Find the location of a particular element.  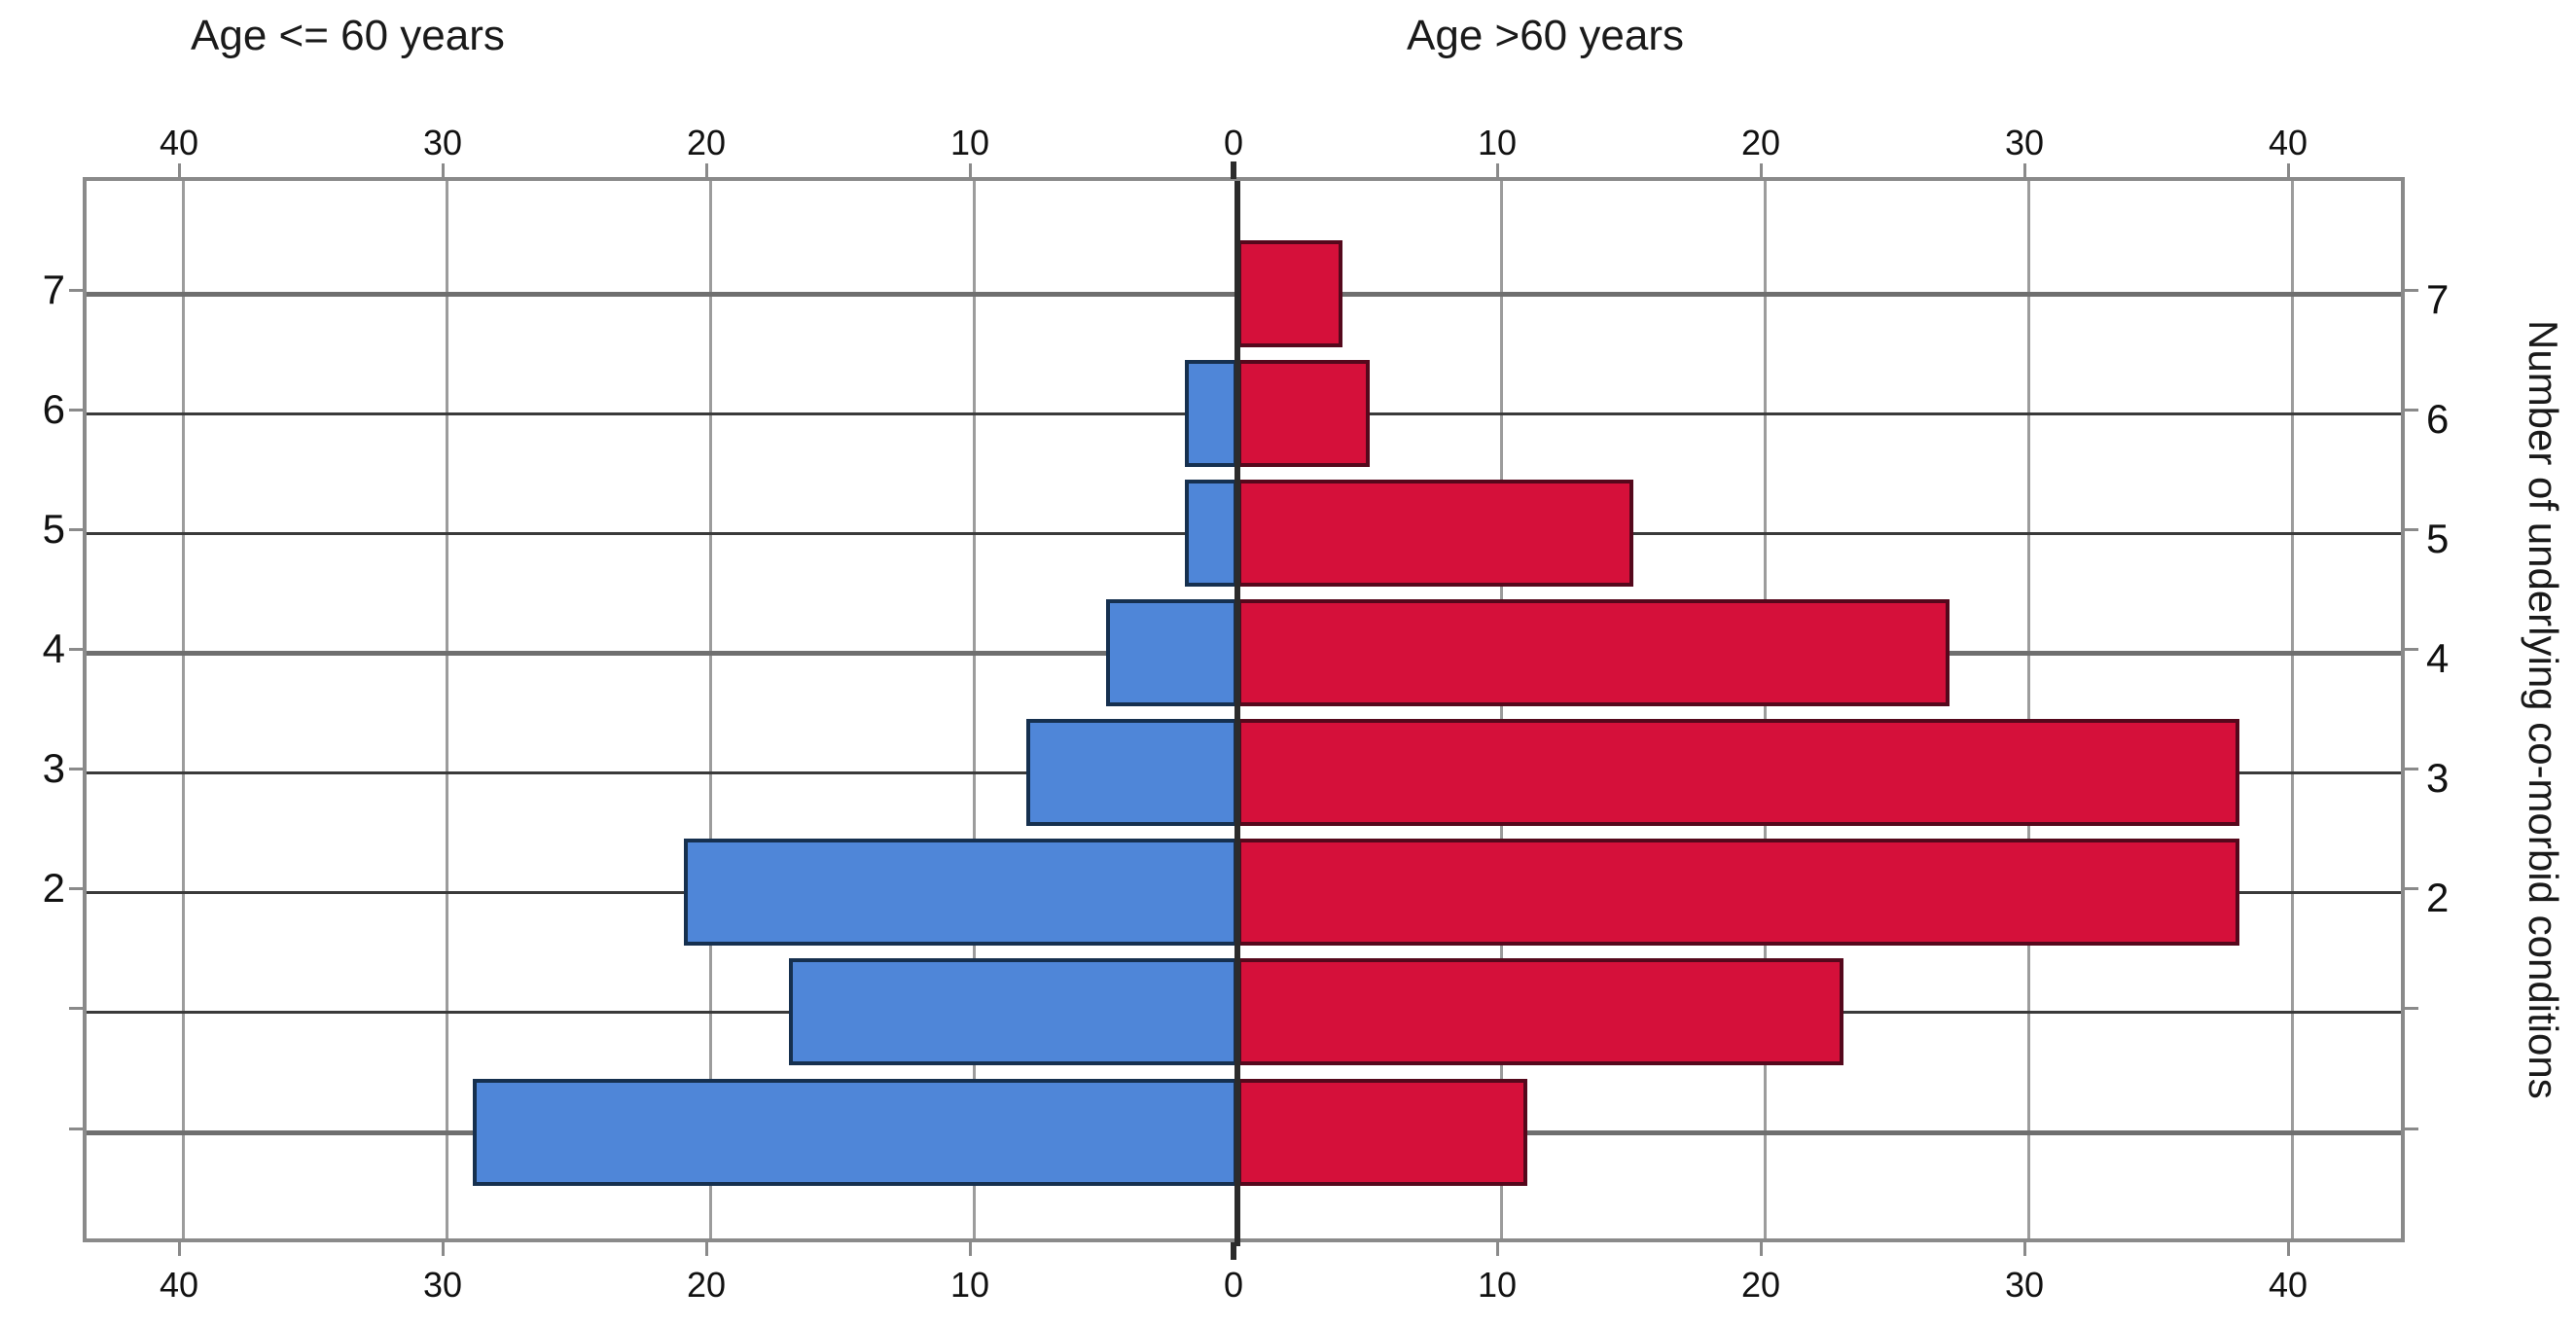

cat-label-right-2: 2 is located at coordinates (2438, 897).